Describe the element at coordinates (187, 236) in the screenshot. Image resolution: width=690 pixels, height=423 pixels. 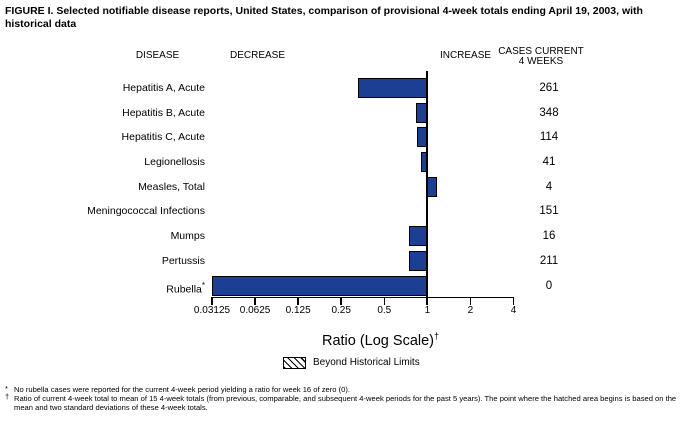
I see `disease-label: Mumps` at that location.